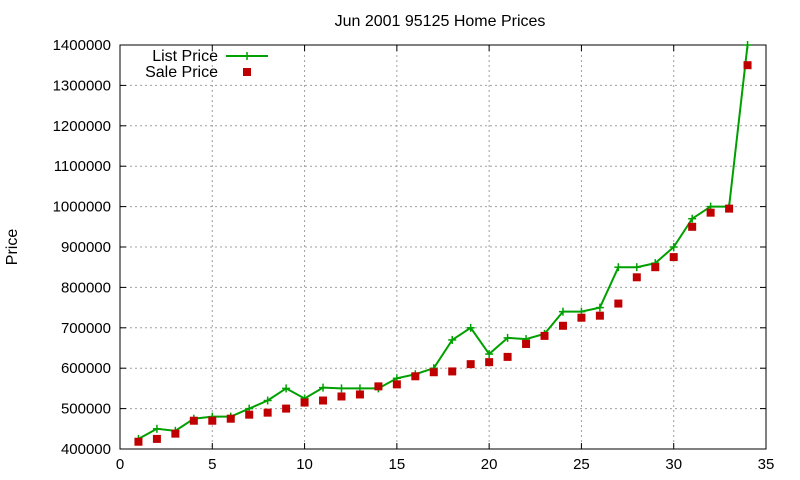 The height and width of the screenshot is (480, 800). I want to click on y-tick-label: 900000, so click(86, 247).